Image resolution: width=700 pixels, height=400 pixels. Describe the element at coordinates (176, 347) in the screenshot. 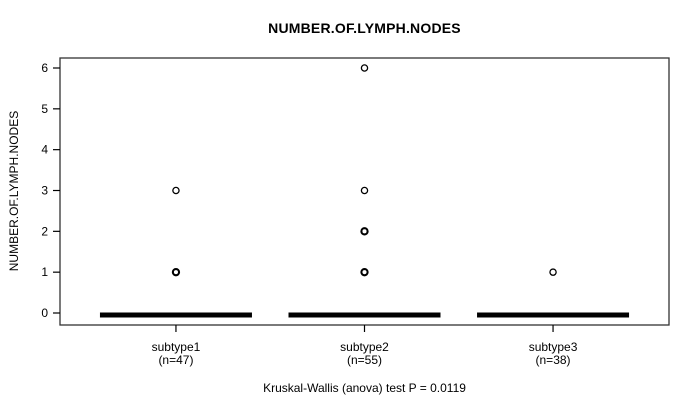

I see `x-tick-label: subtype1` at that location.